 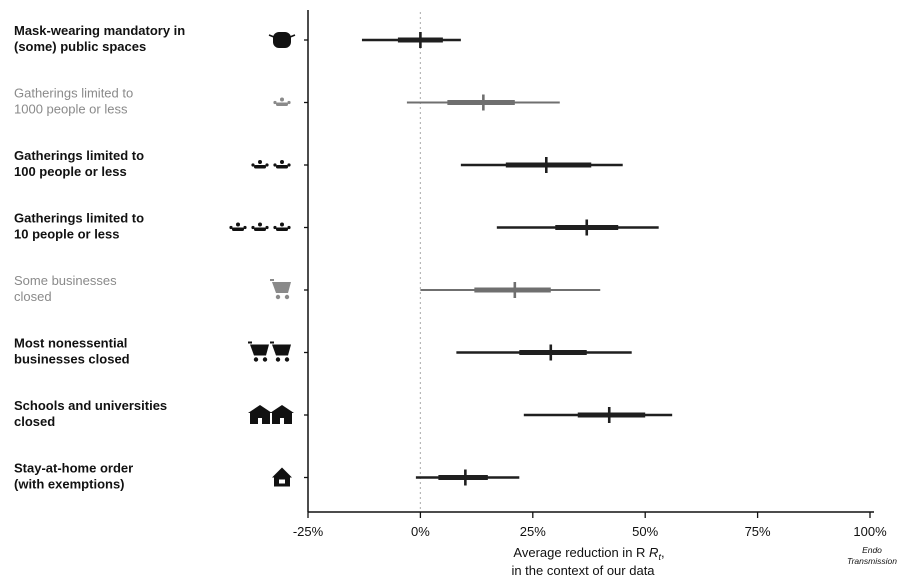 I want to click on intervention-label-line2: 1000 people or less, so click(x=71, y=109).